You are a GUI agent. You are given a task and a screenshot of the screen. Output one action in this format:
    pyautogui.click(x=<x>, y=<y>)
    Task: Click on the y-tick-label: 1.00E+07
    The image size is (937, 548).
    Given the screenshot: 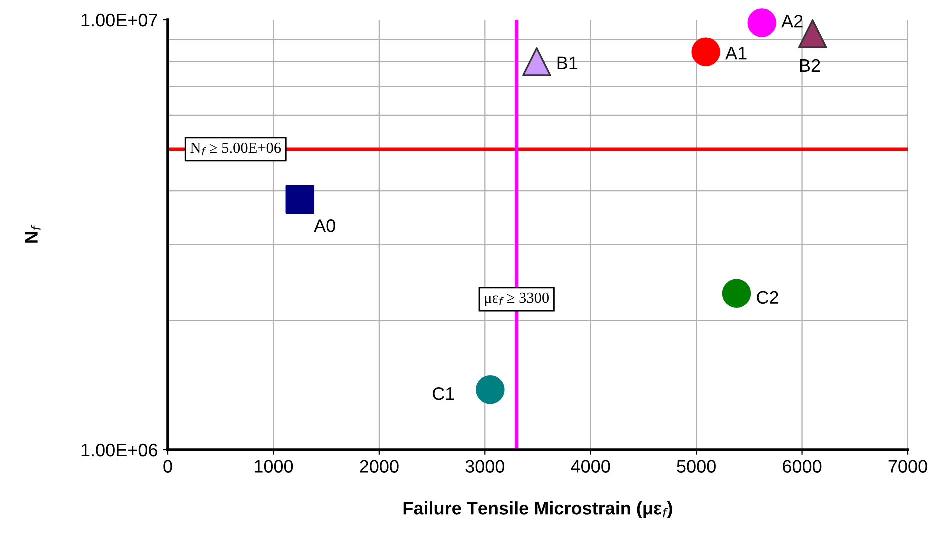 What is the action you would take?
    pyautogui.click(x=120, y=20)
    